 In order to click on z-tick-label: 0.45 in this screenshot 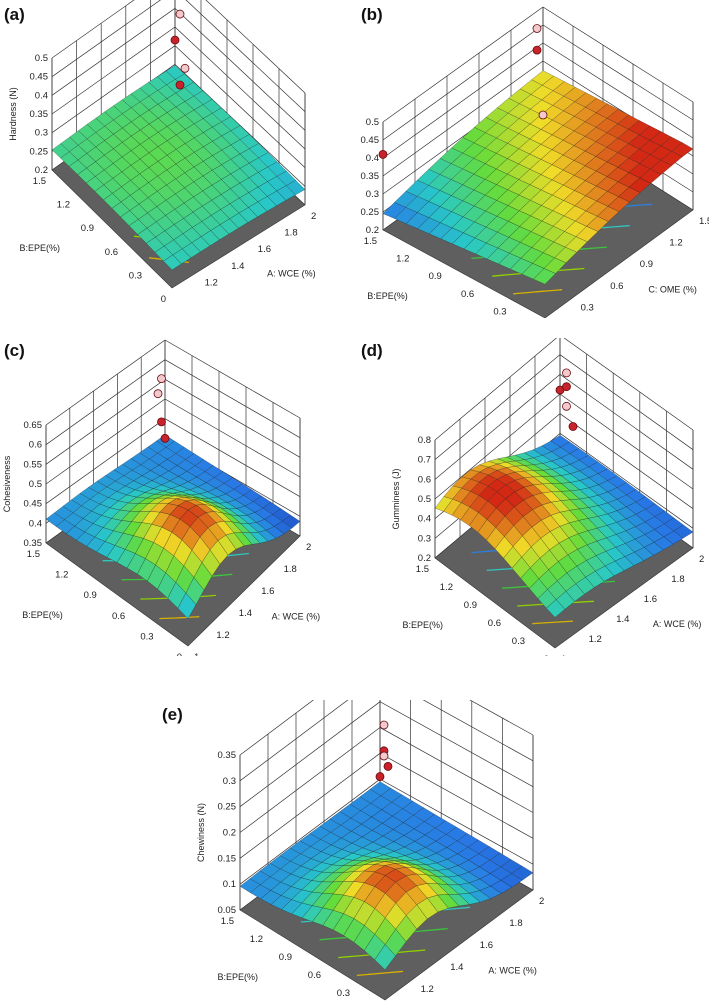, I will do `click(33, 504)`.